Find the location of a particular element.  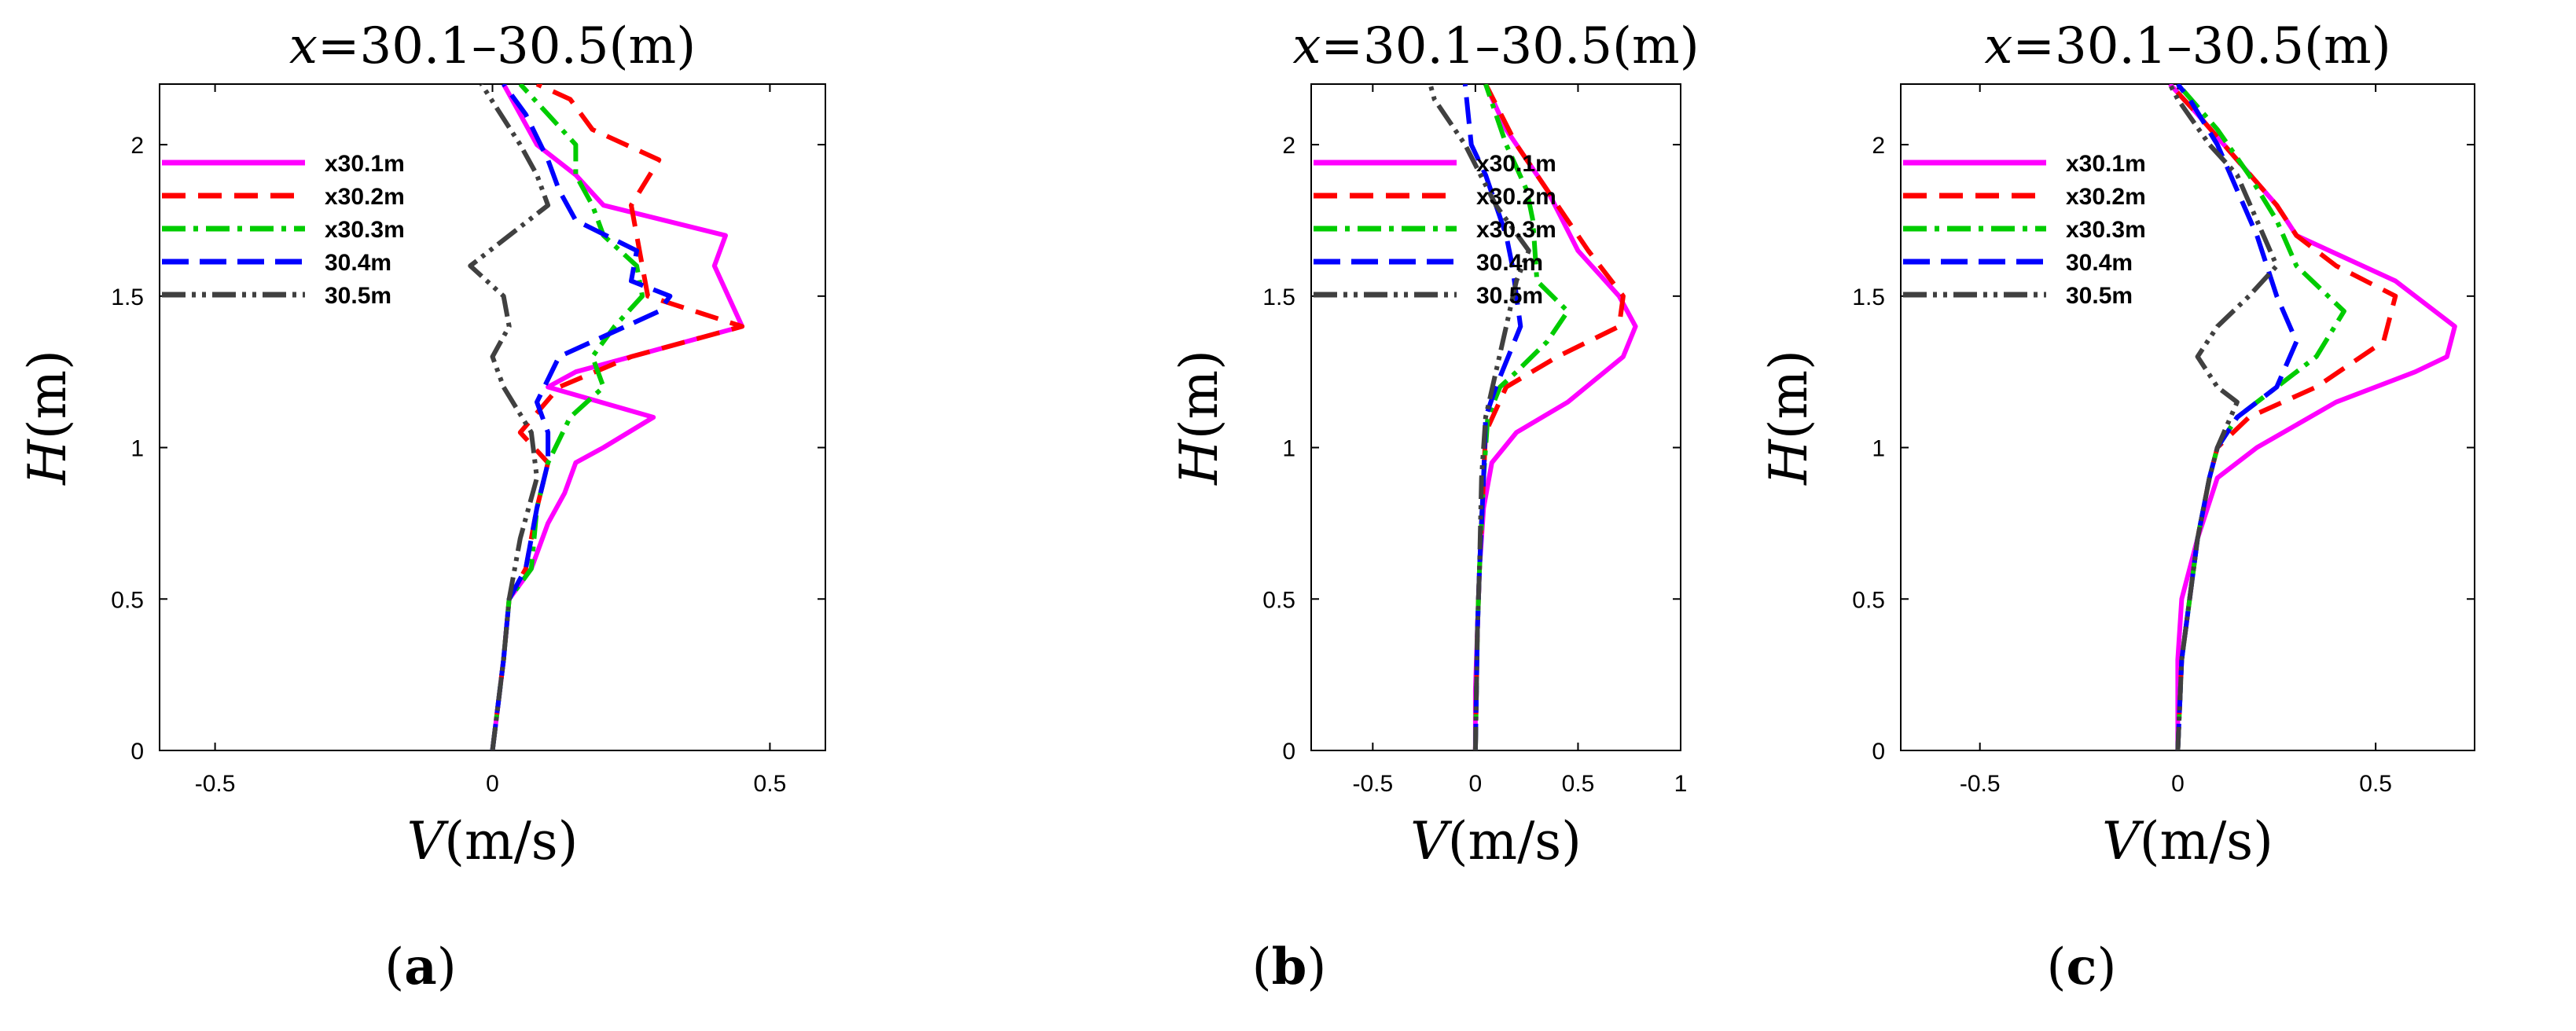

panel-label: (b) is located at coordinates (1289, 966).